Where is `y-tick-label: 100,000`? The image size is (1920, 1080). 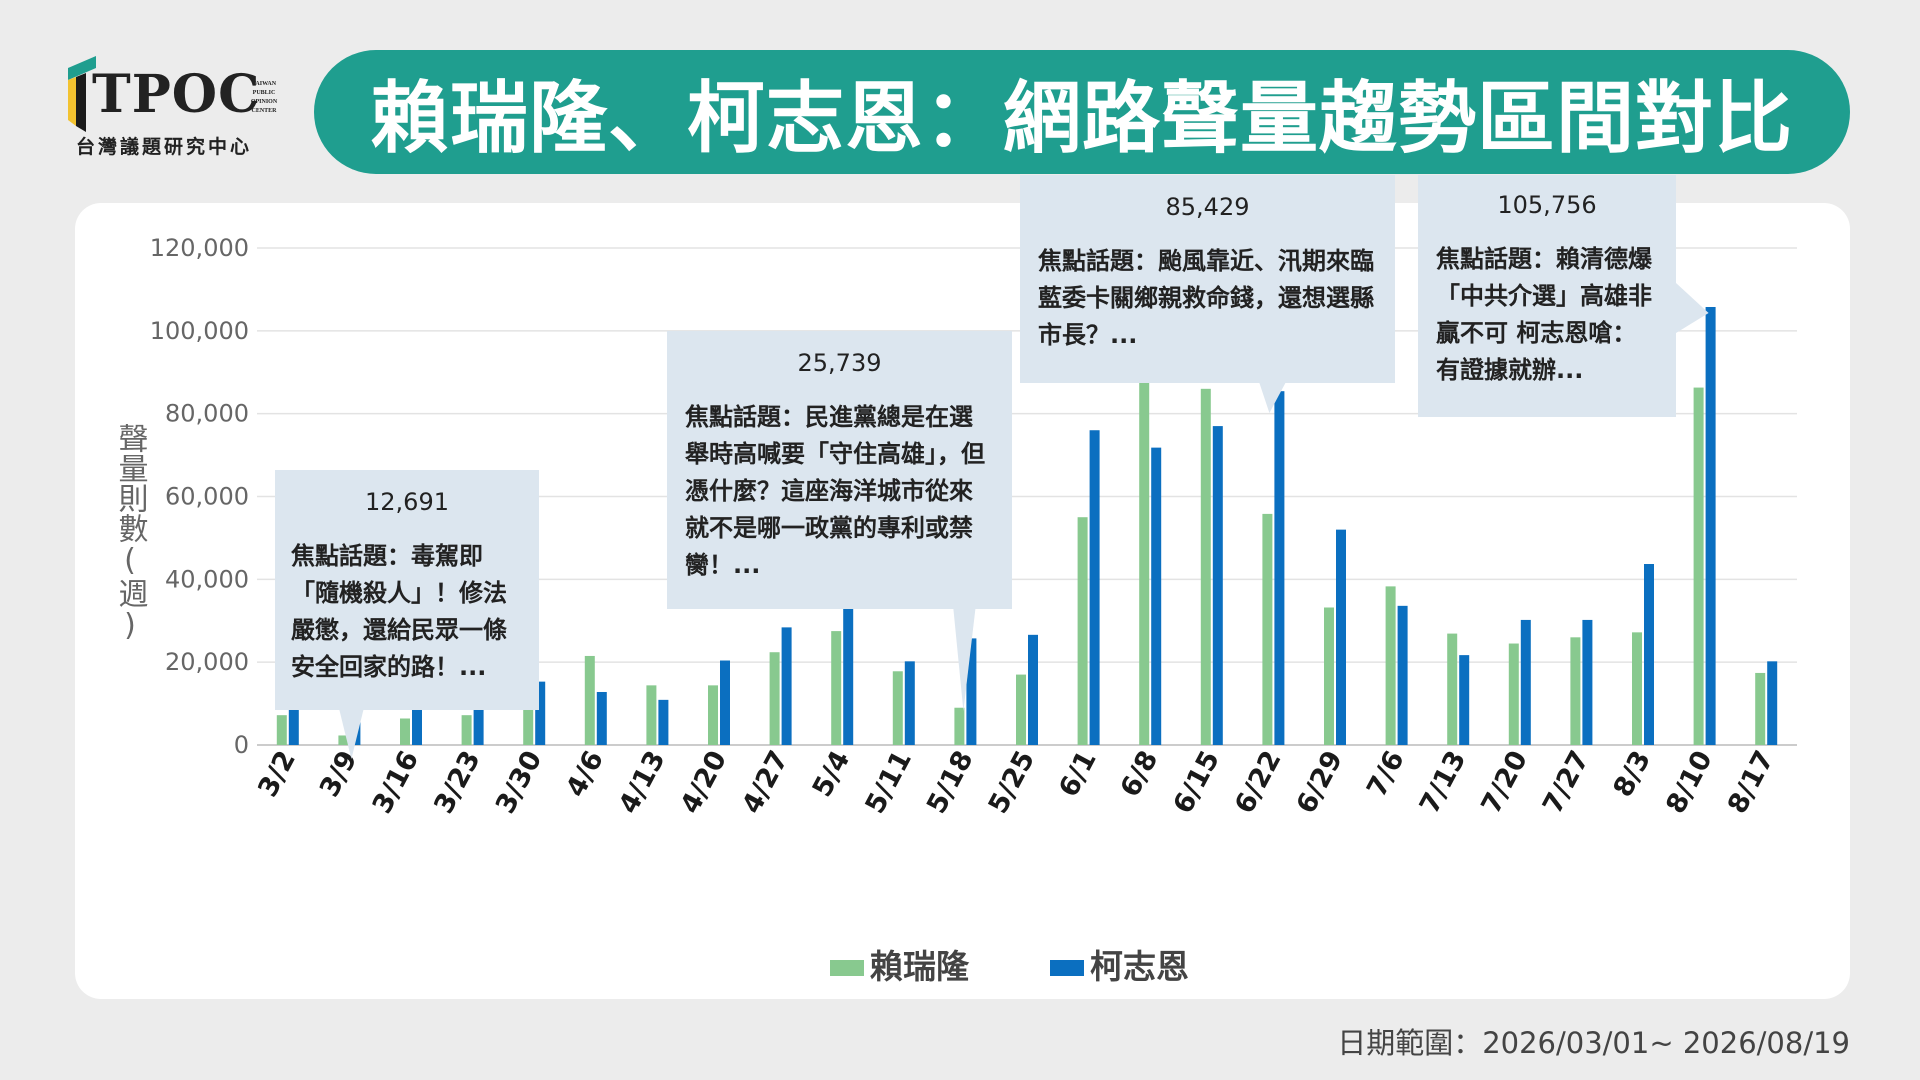
y-tick-label: 100,000 is located at coordinates (199, 331).